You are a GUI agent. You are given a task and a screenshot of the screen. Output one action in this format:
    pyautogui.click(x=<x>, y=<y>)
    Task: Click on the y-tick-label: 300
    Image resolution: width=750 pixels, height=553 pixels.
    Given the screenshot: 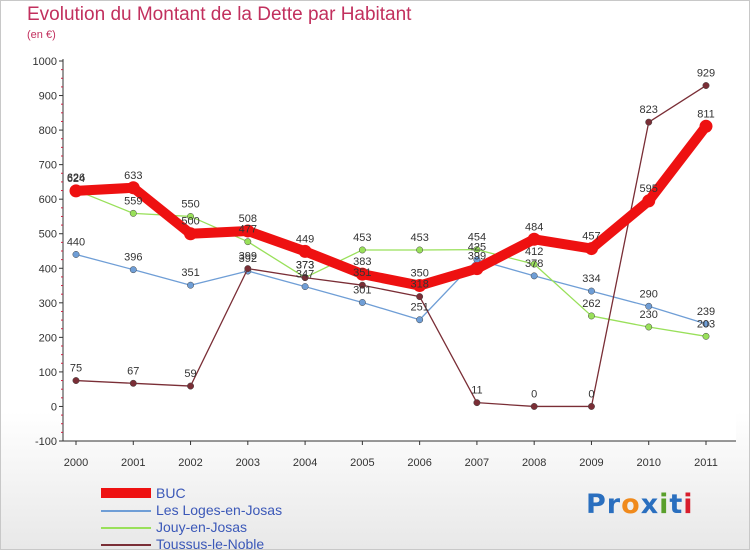 What is the action you would take?
    pyautogui.click(x=48, y=304)
    